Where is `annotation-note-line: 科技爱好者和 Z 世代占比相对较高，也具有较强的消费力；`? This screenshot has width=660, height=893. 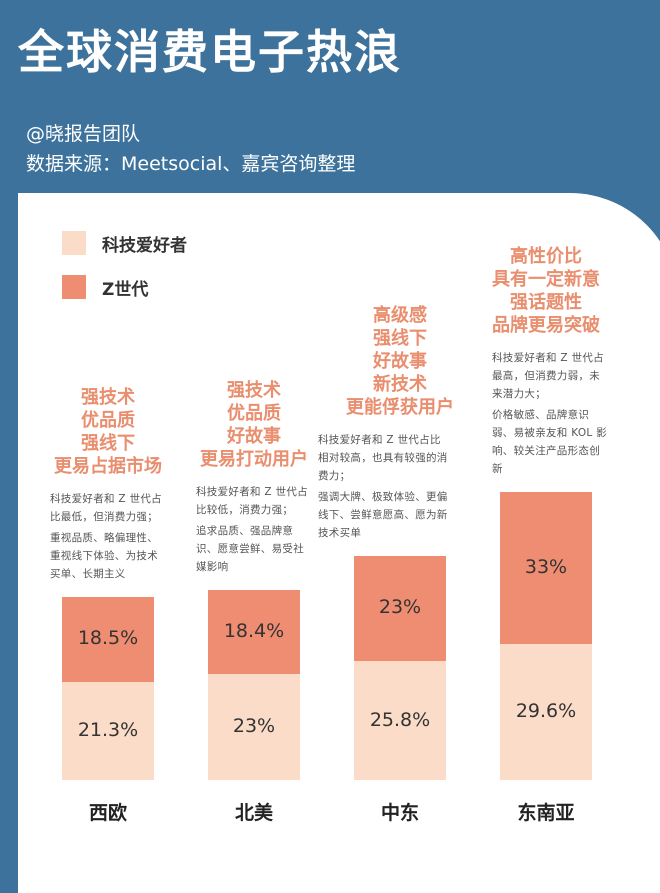 annotation-note-line: 科技爱好者和 Z 世代占比相对较高，也具有较强的消费力； is located at coordinates (383, 457).